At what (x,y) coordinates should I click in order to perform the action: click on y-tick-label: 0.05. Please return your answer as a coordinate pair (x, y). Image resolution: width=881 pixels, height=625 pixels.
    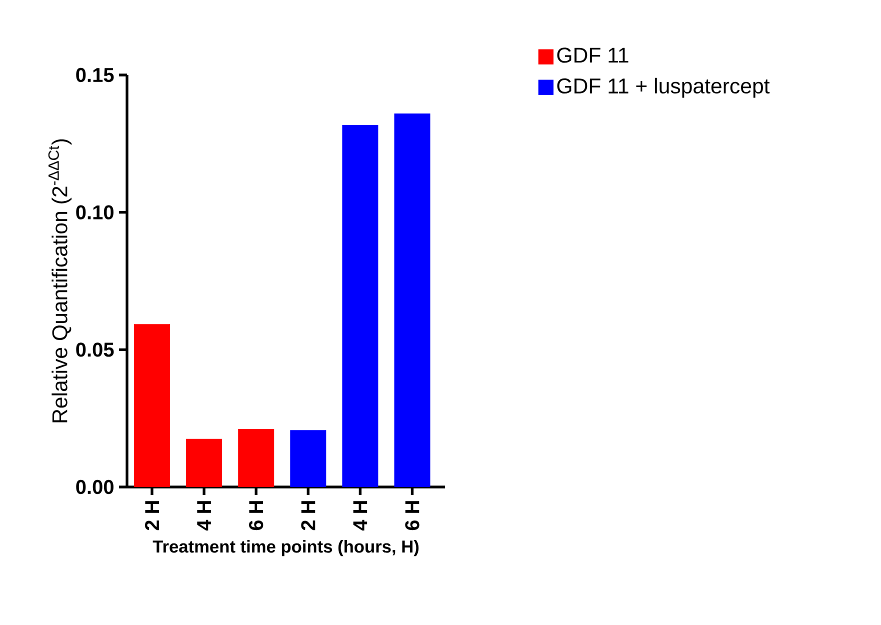
    Looking at the image, I should click on (95, 349).